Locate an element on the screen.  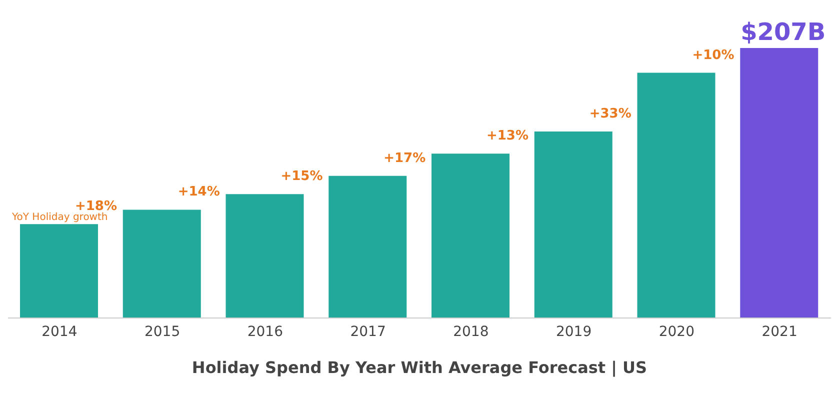
data-label: $207B is located at coordinates (783, 32).